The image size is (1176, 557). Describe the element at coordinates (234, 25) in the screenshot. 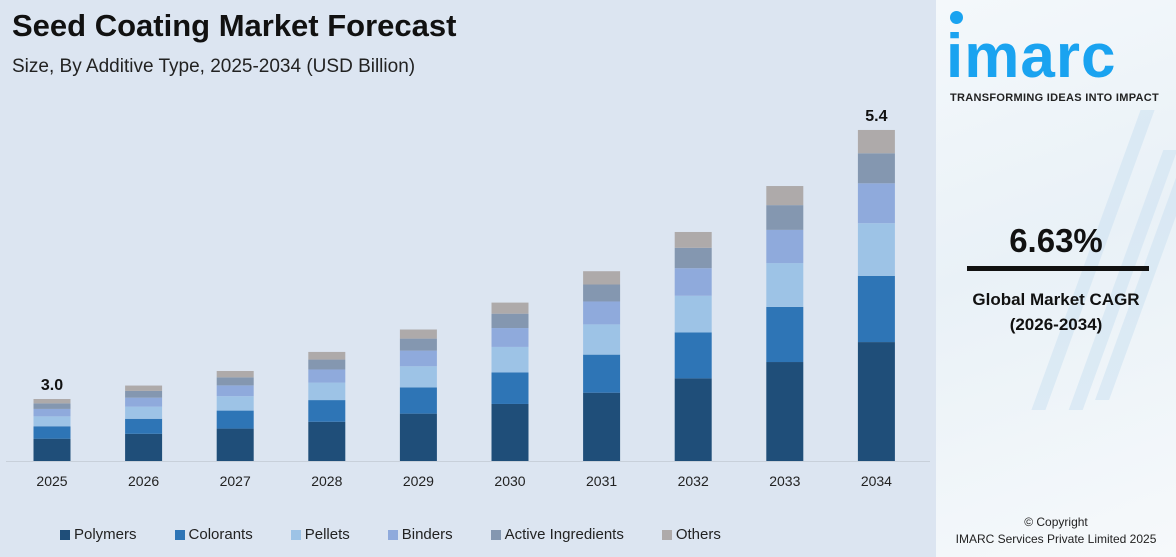

I see `chart-title: Seed Coating Market Forecast` at that location.